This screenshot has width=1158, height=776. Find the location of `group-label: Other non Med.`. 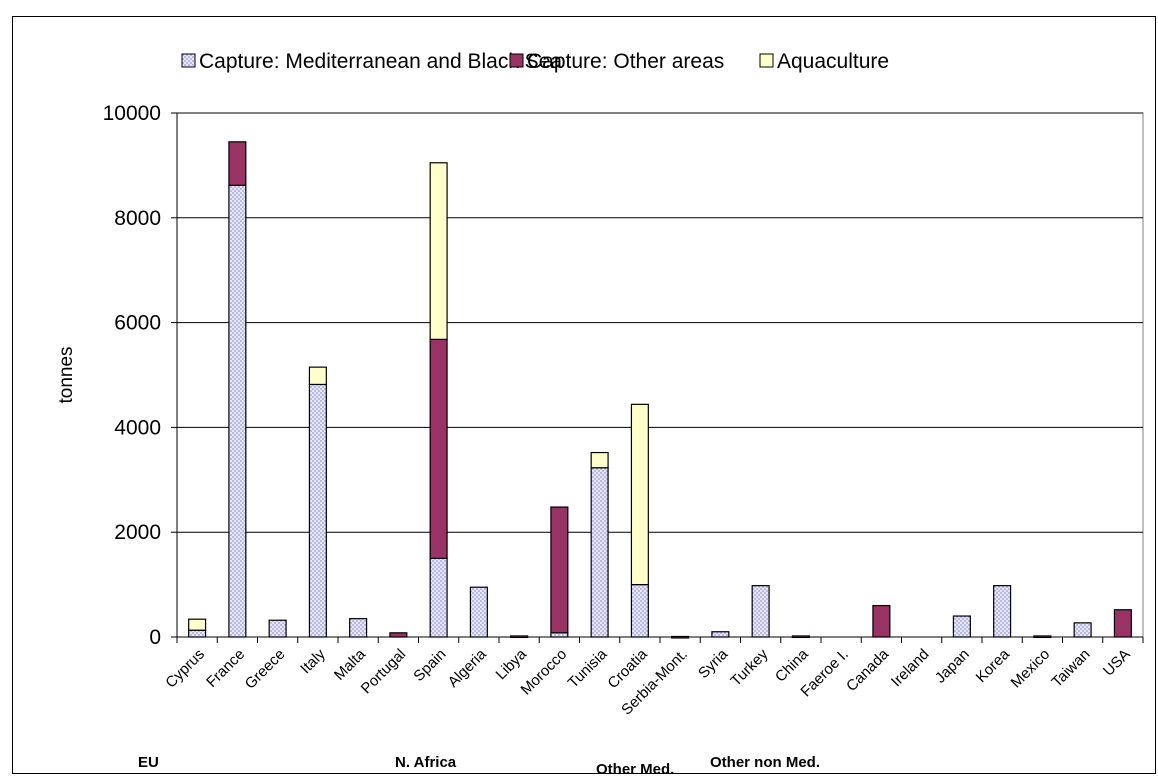

group-label: Other non Med. is located at coordinates (765, 762).